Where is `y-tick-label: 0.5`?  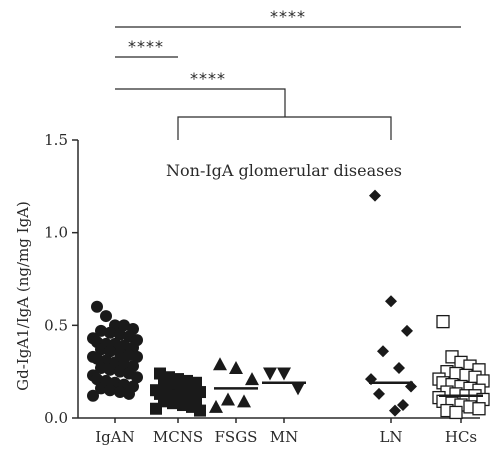
y-tick-label: 0.5 is located at coordinates (56, 325).